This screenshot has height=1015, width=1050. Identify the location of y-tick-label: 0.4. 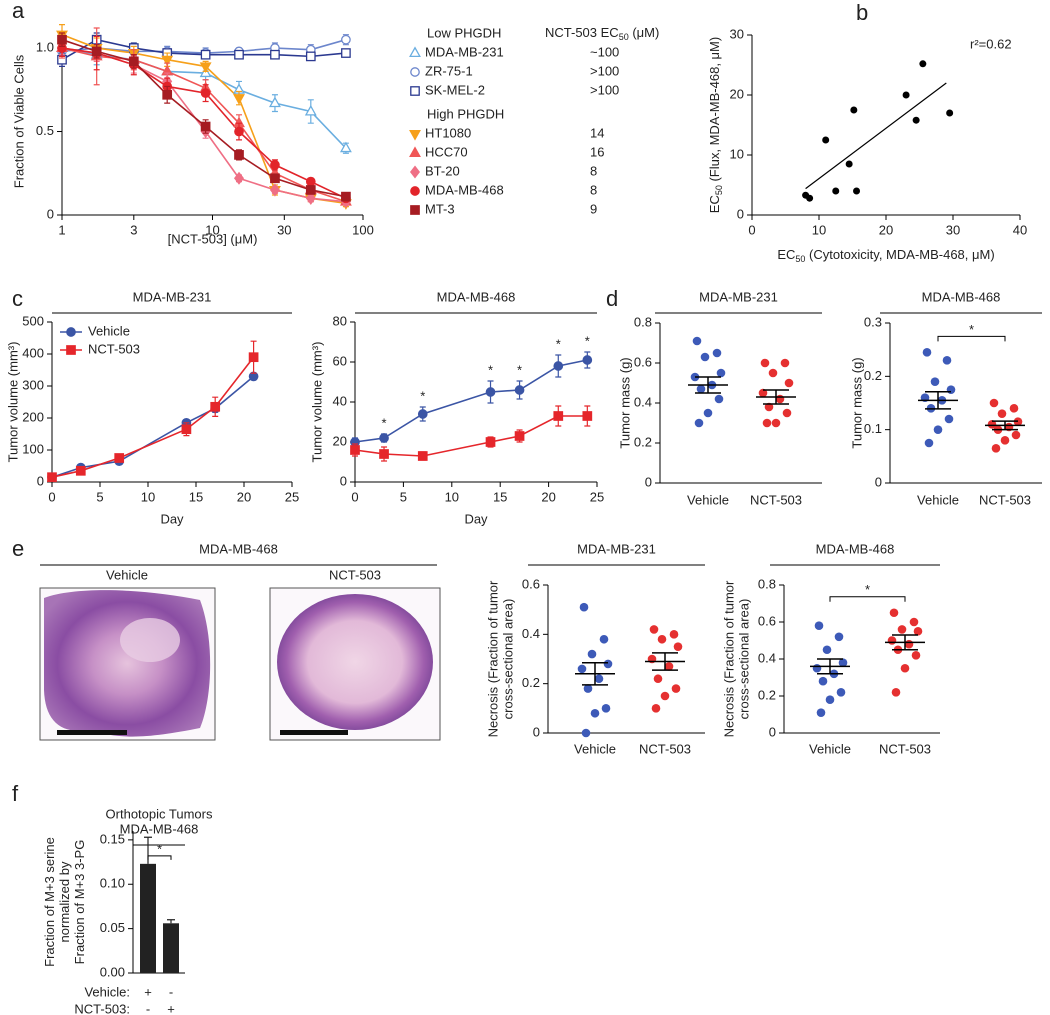
(643, 401).